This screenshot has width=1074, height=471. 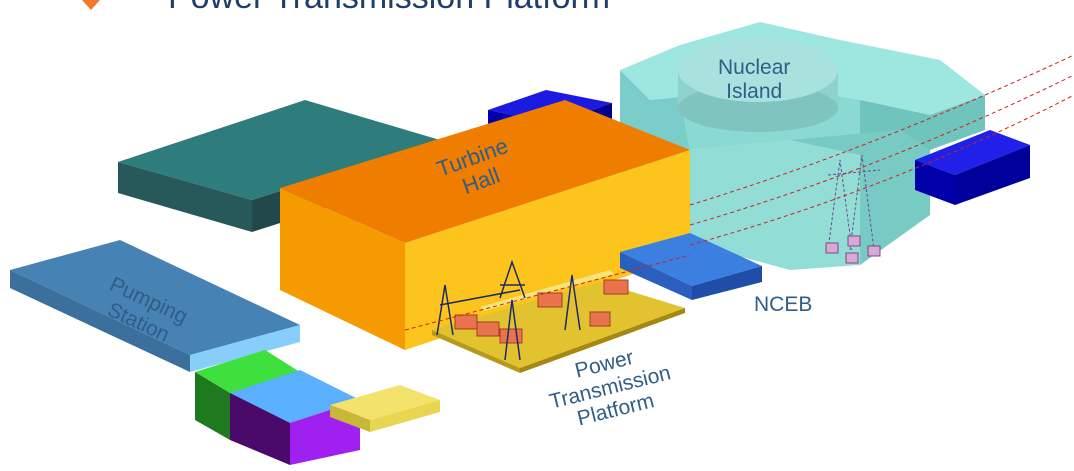 What do you see at coordinates (783, 304) in the screenshot?
I see `nceb-label: NCEB` at bounding box center [783, 304].